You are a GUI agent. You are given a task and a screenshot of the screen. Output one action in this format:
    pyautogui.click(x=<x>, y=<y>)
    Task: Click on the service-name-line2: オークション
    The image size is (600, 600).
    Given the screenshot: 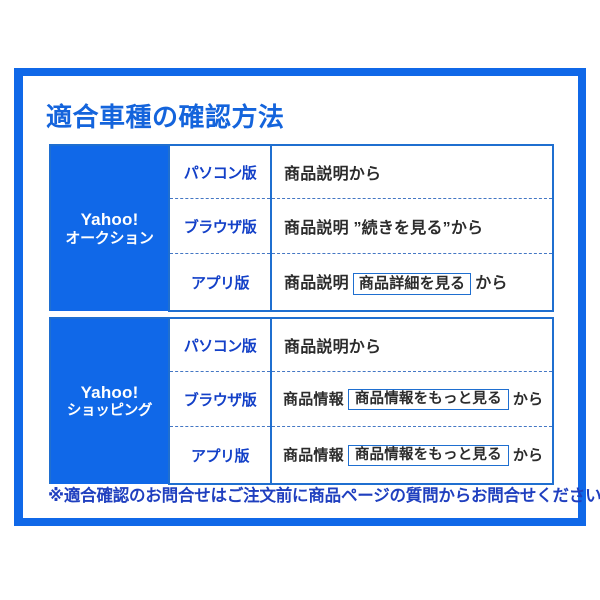 What is the action you would take?
    pyautogui.click(x=109, y=238)
    